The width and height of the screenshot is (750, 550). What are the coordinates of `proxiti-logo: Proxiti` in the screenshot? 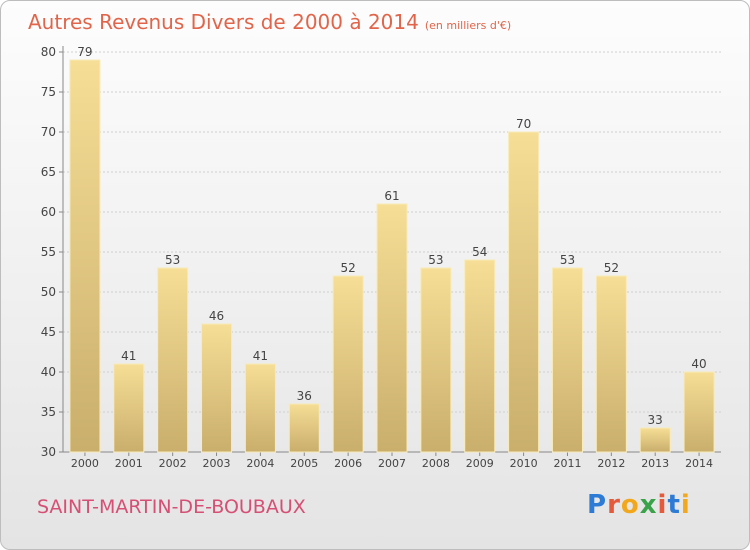 It's located at (639, 505).